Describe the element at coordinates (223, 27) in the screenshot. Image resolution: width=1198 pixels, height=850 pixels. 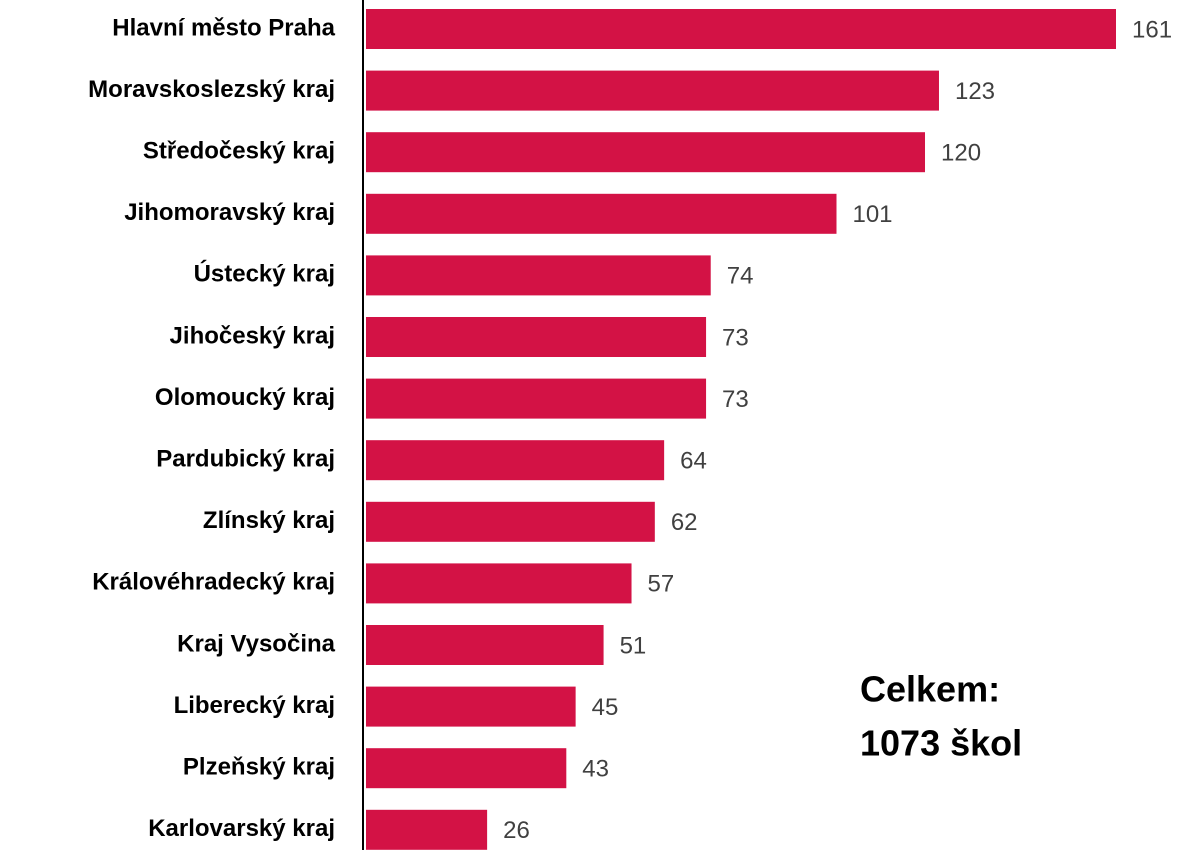
I see `category-label: Hlavní město Praha` at that location.